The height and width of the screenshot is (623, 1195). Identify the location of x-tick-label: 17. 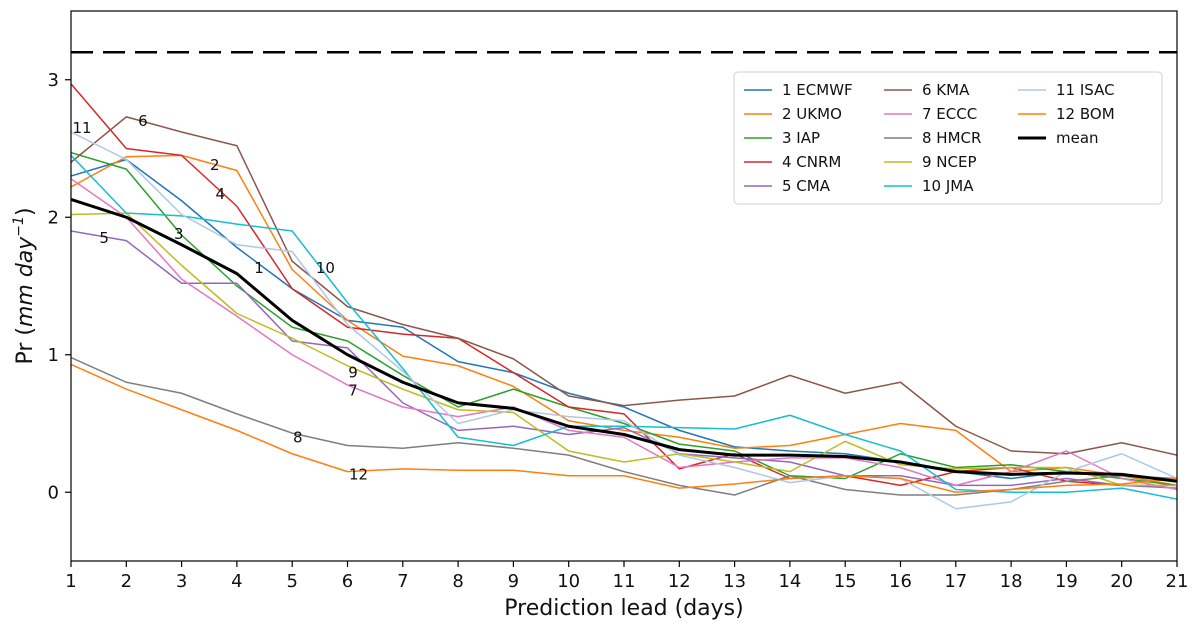
(955, 581).